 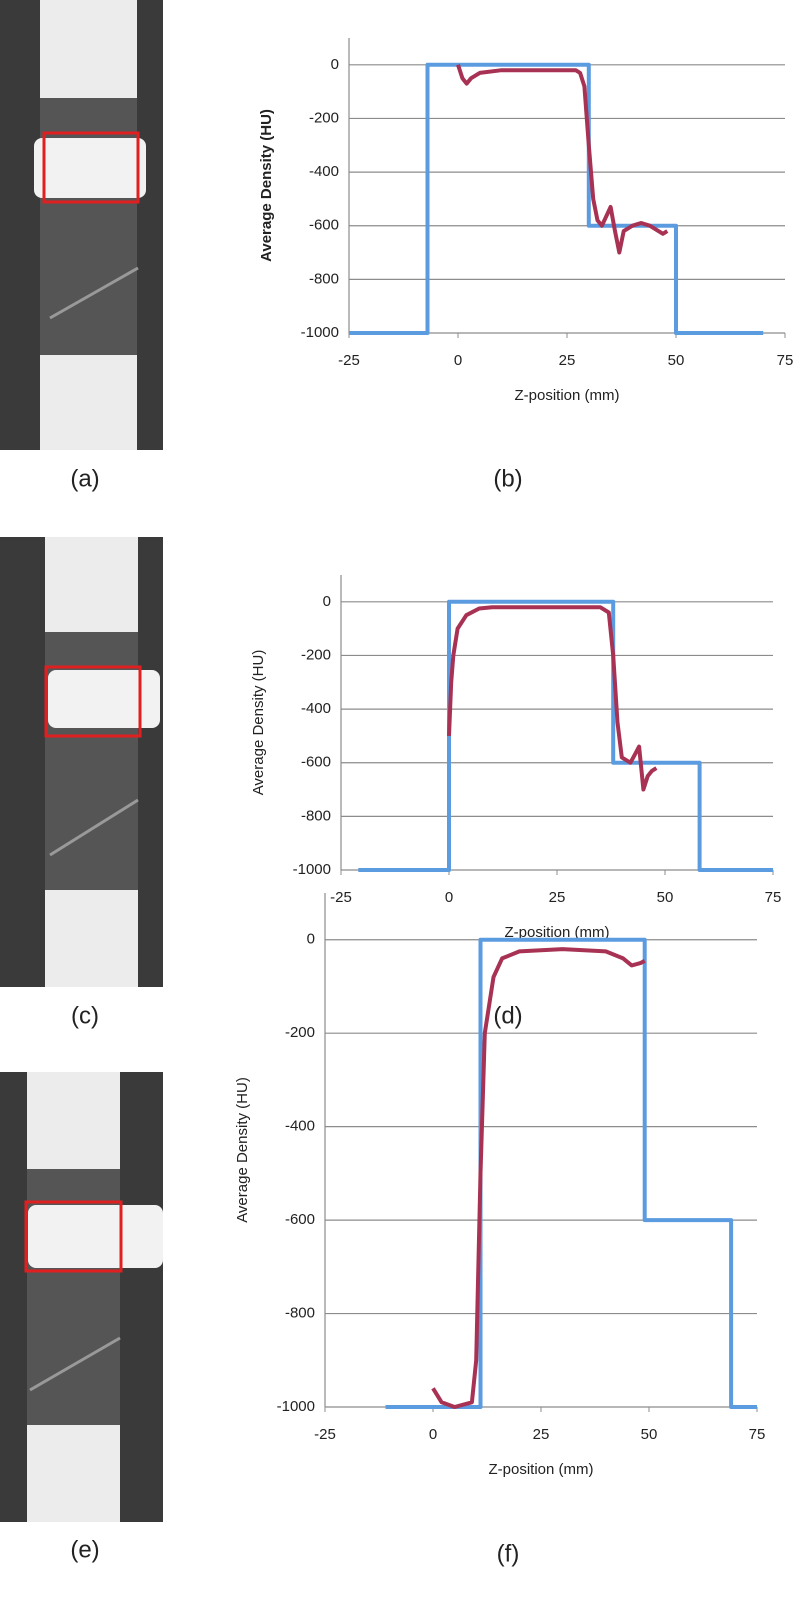 What do you see at coordinates (84, 478) in the screenshot?
I see `panel-label: (a)` at bounding box center [84, 478].